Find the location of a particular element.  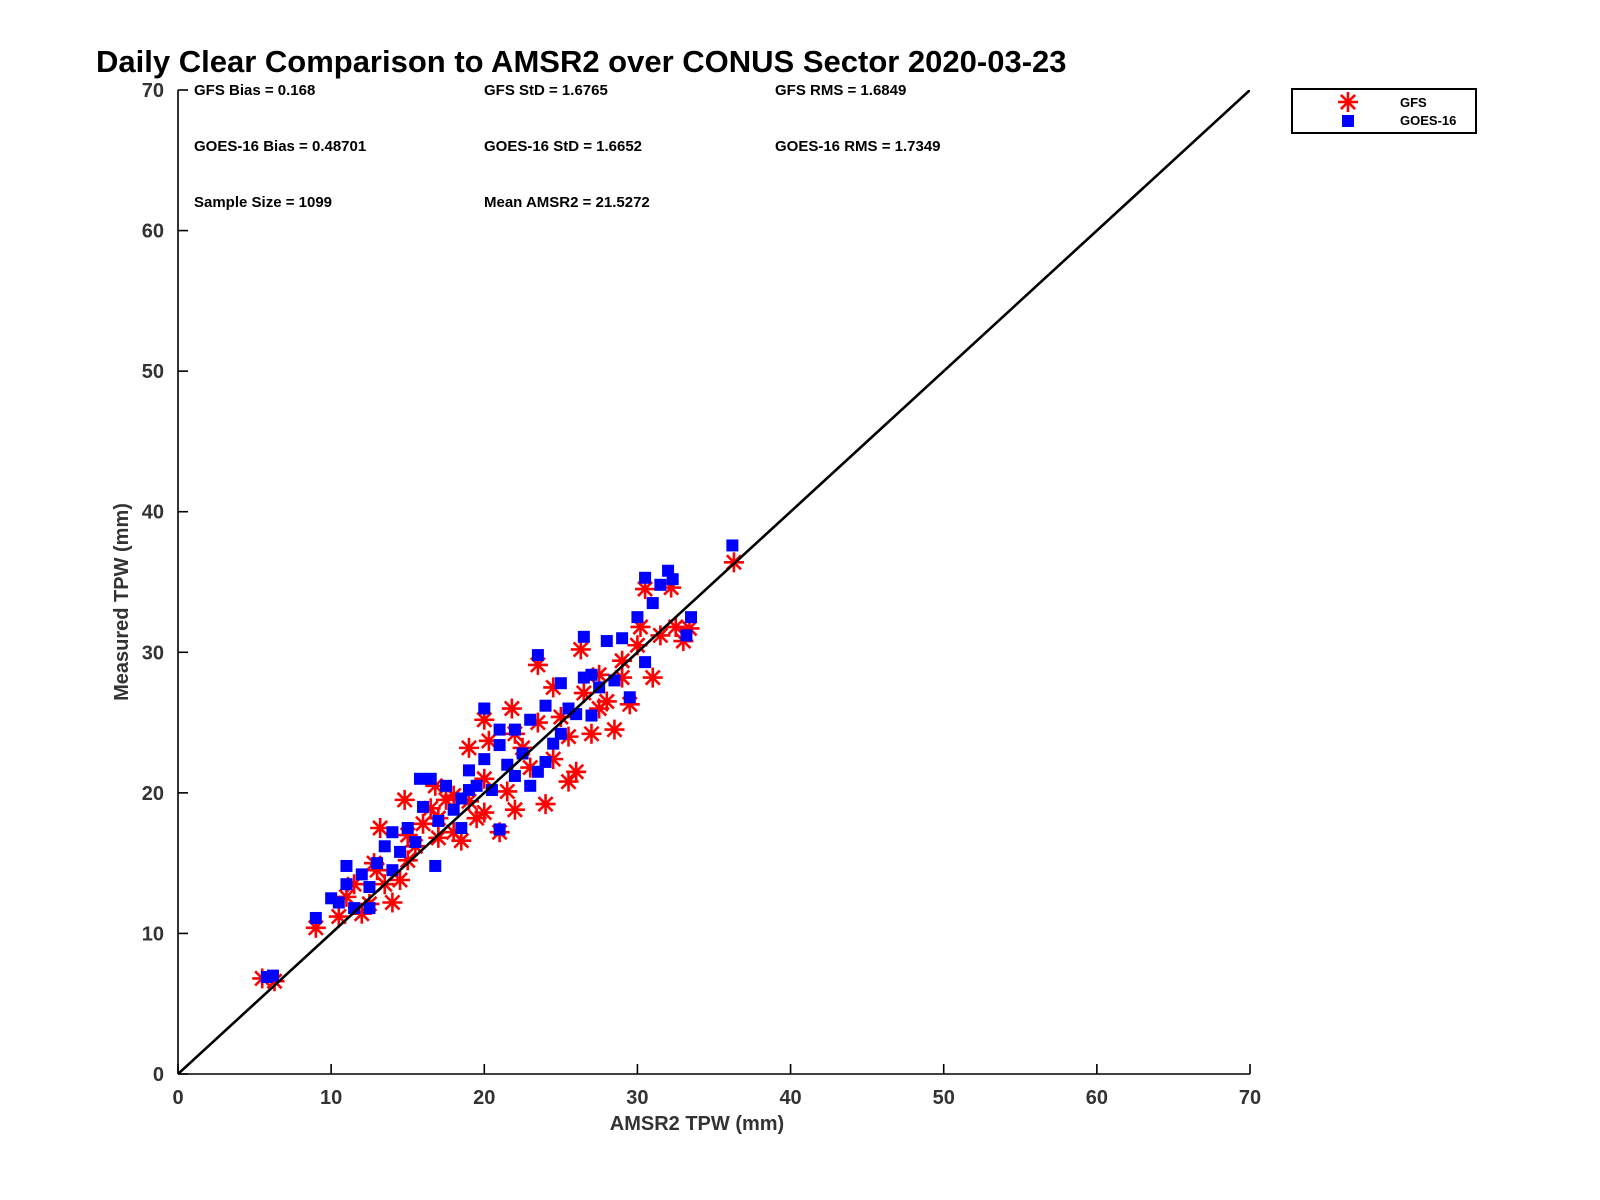

y-axis-ticks: 0 10 20 30 40 50 60 70 is located at coordinates (165, 583).